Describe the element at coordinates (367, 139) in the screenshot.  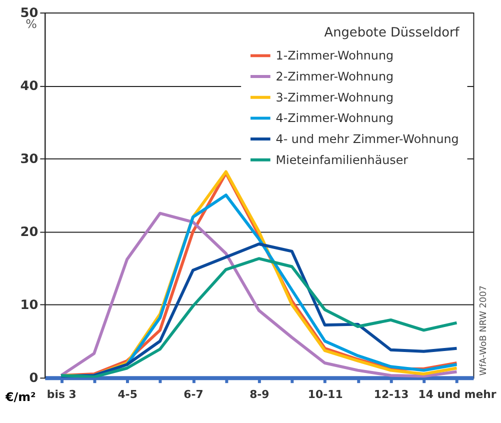
I see `legend-label: 4- und mehr Zimmer-Wohnung` at that location.